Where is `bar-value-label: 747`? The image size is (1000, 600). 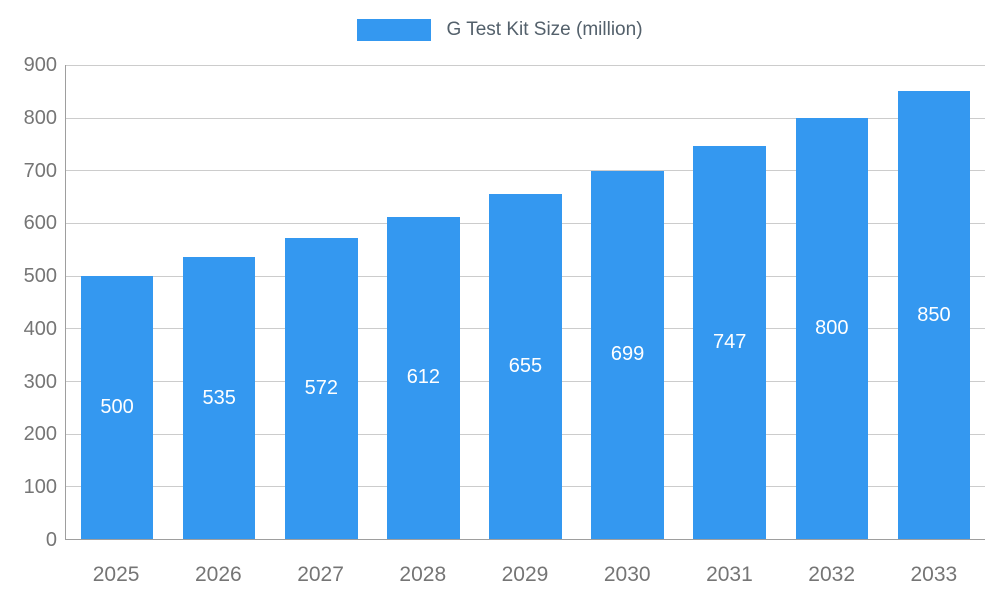
bar-value-label: 747 is located at coordinates (730, 341).